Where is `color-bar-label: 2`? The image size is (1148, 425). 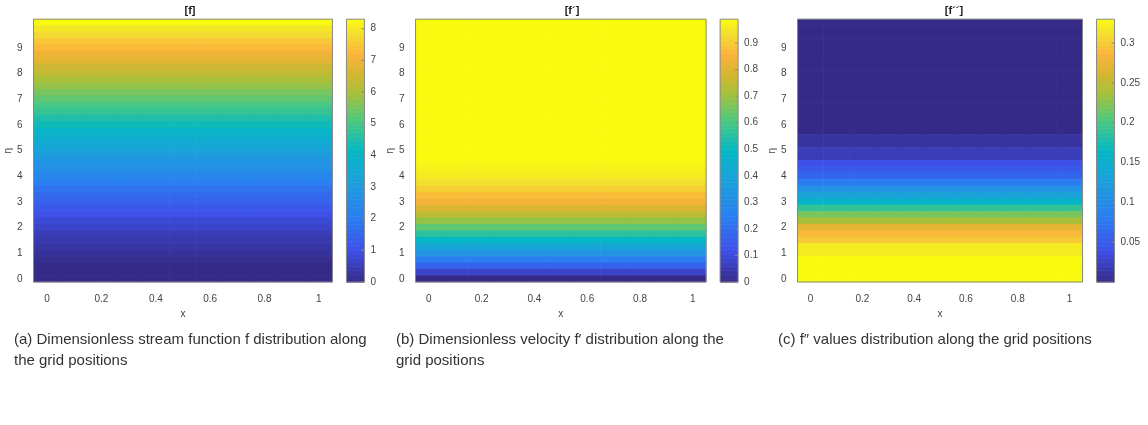 color-bar-label: 2 is located at coordinates (373, 218).